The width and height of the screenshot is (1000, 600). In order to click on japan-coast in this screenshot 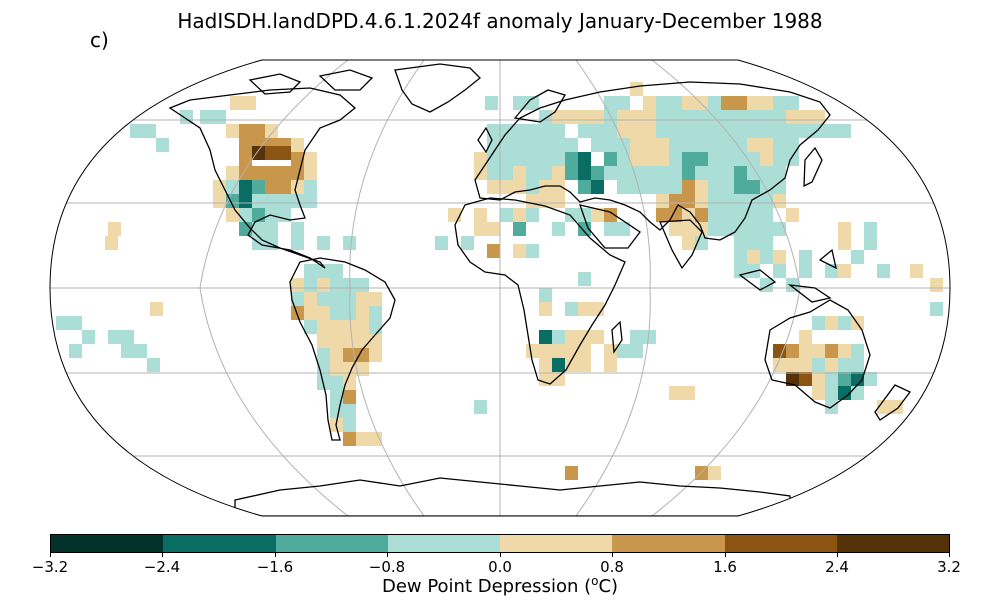, I will do `click(813, 167)`.